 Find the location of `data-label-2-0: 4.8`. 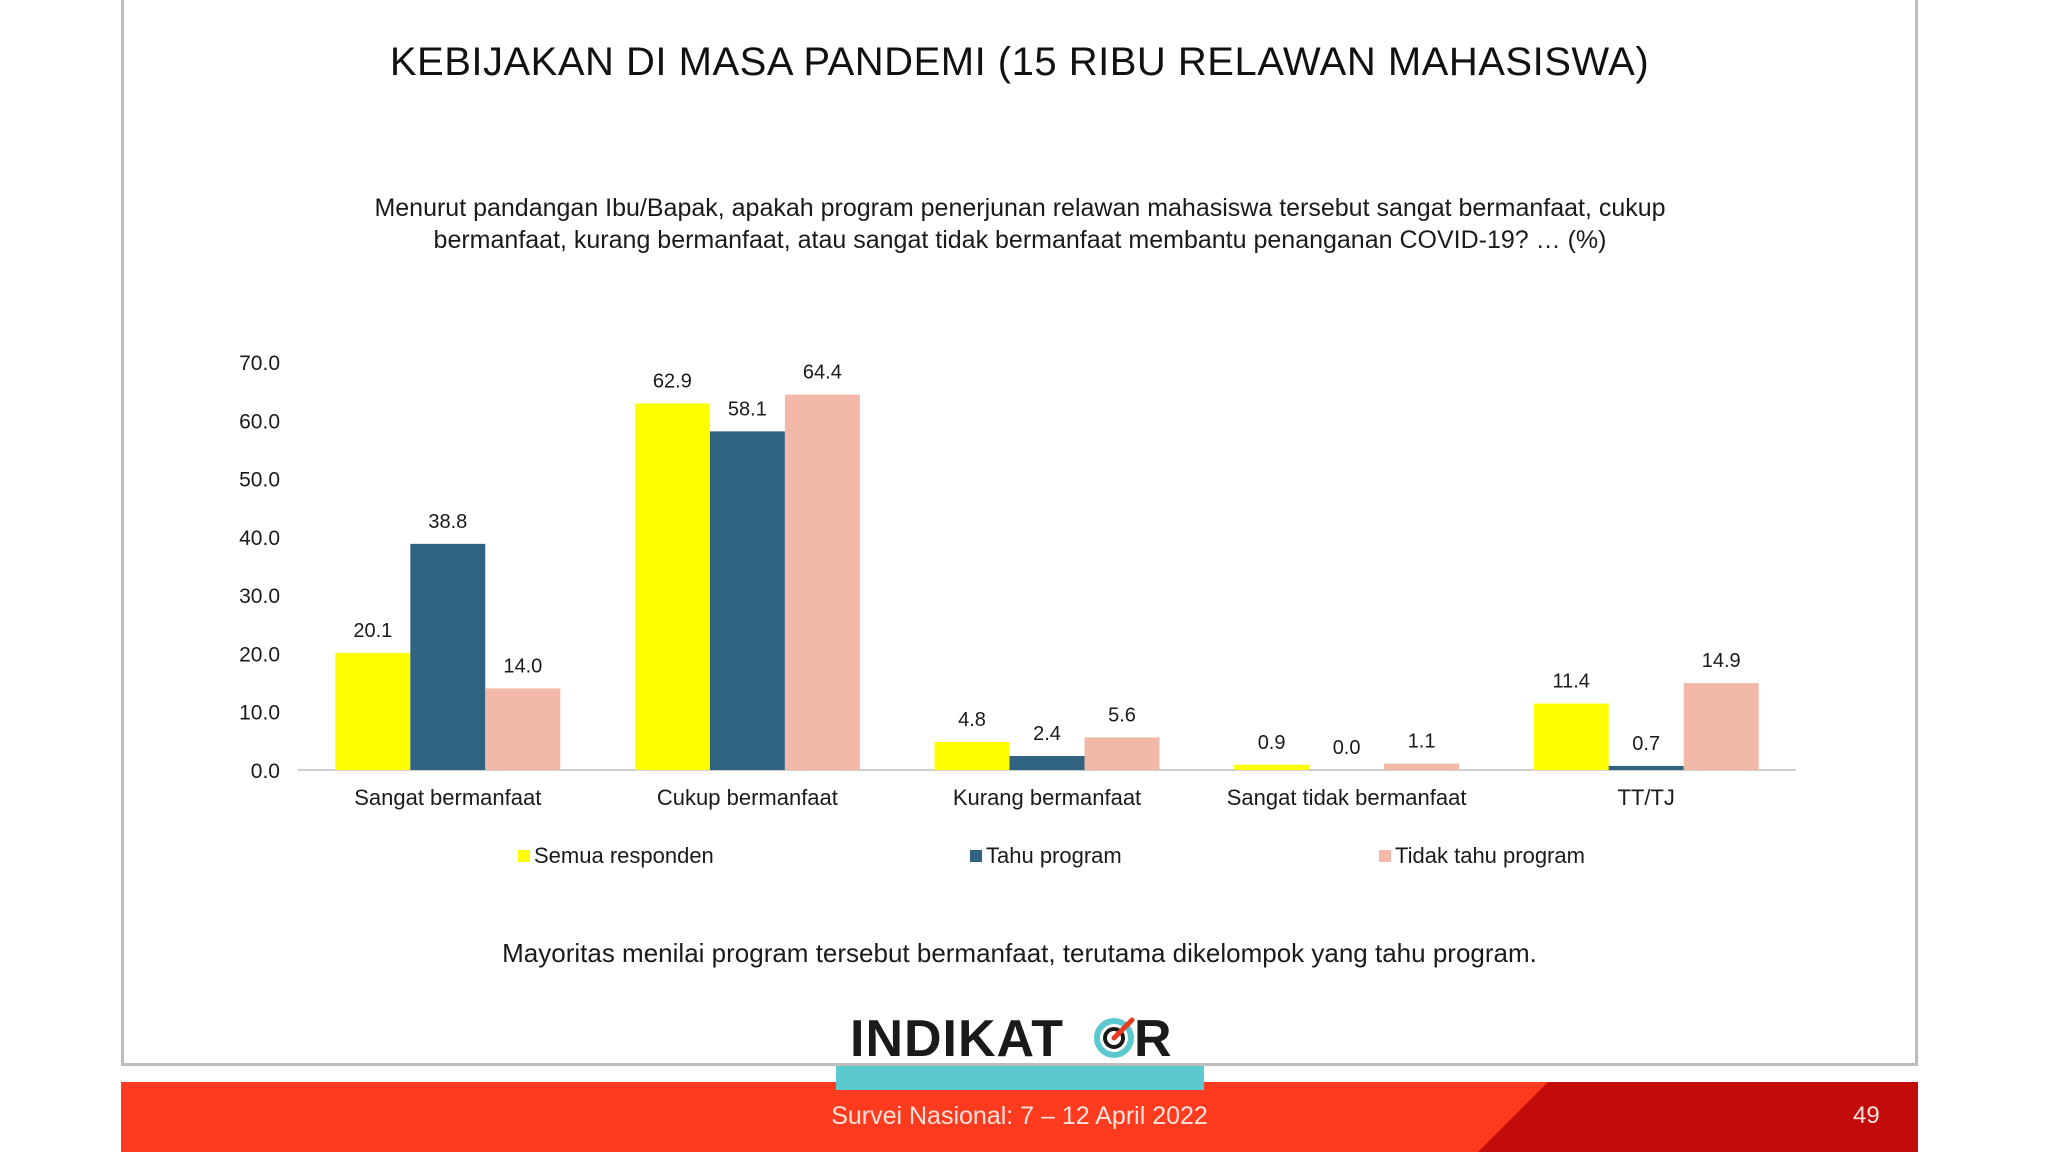

data-label-2-0: 4.8 is located at coordinates (972, 720).